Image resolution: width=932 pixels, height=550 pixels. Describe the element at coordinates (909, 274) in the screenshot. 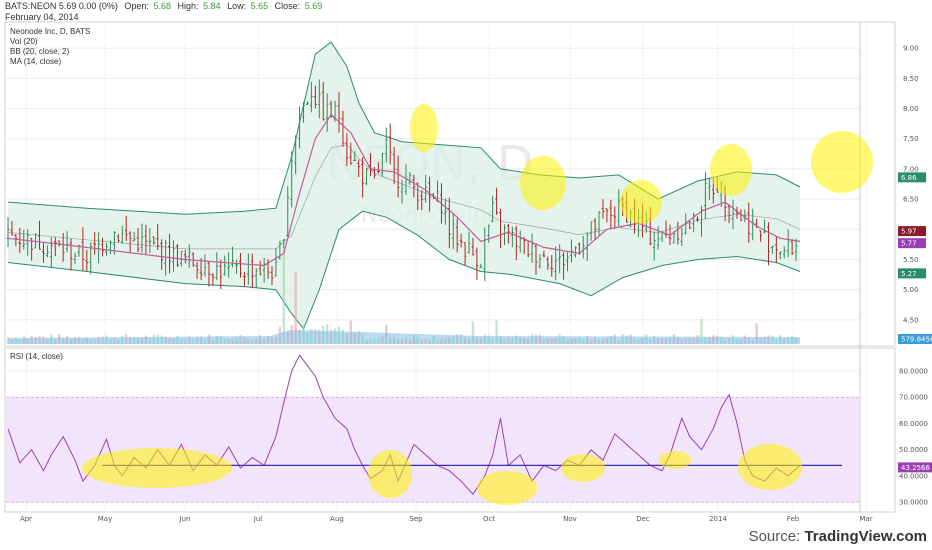

I see `price-tag-label: 5.27` at that location.